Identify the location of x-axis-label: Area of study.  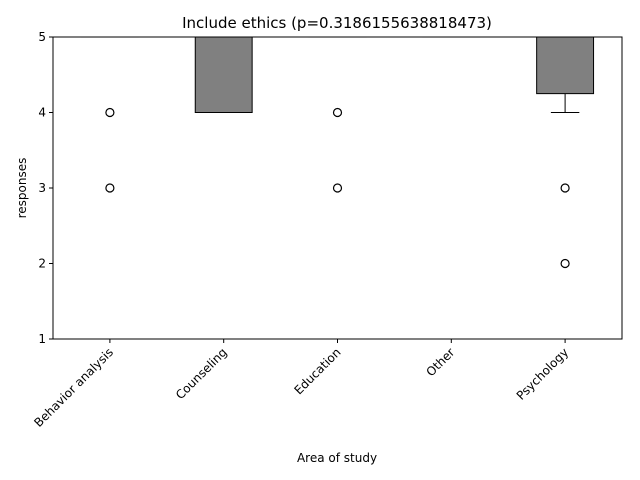
(337, 458).